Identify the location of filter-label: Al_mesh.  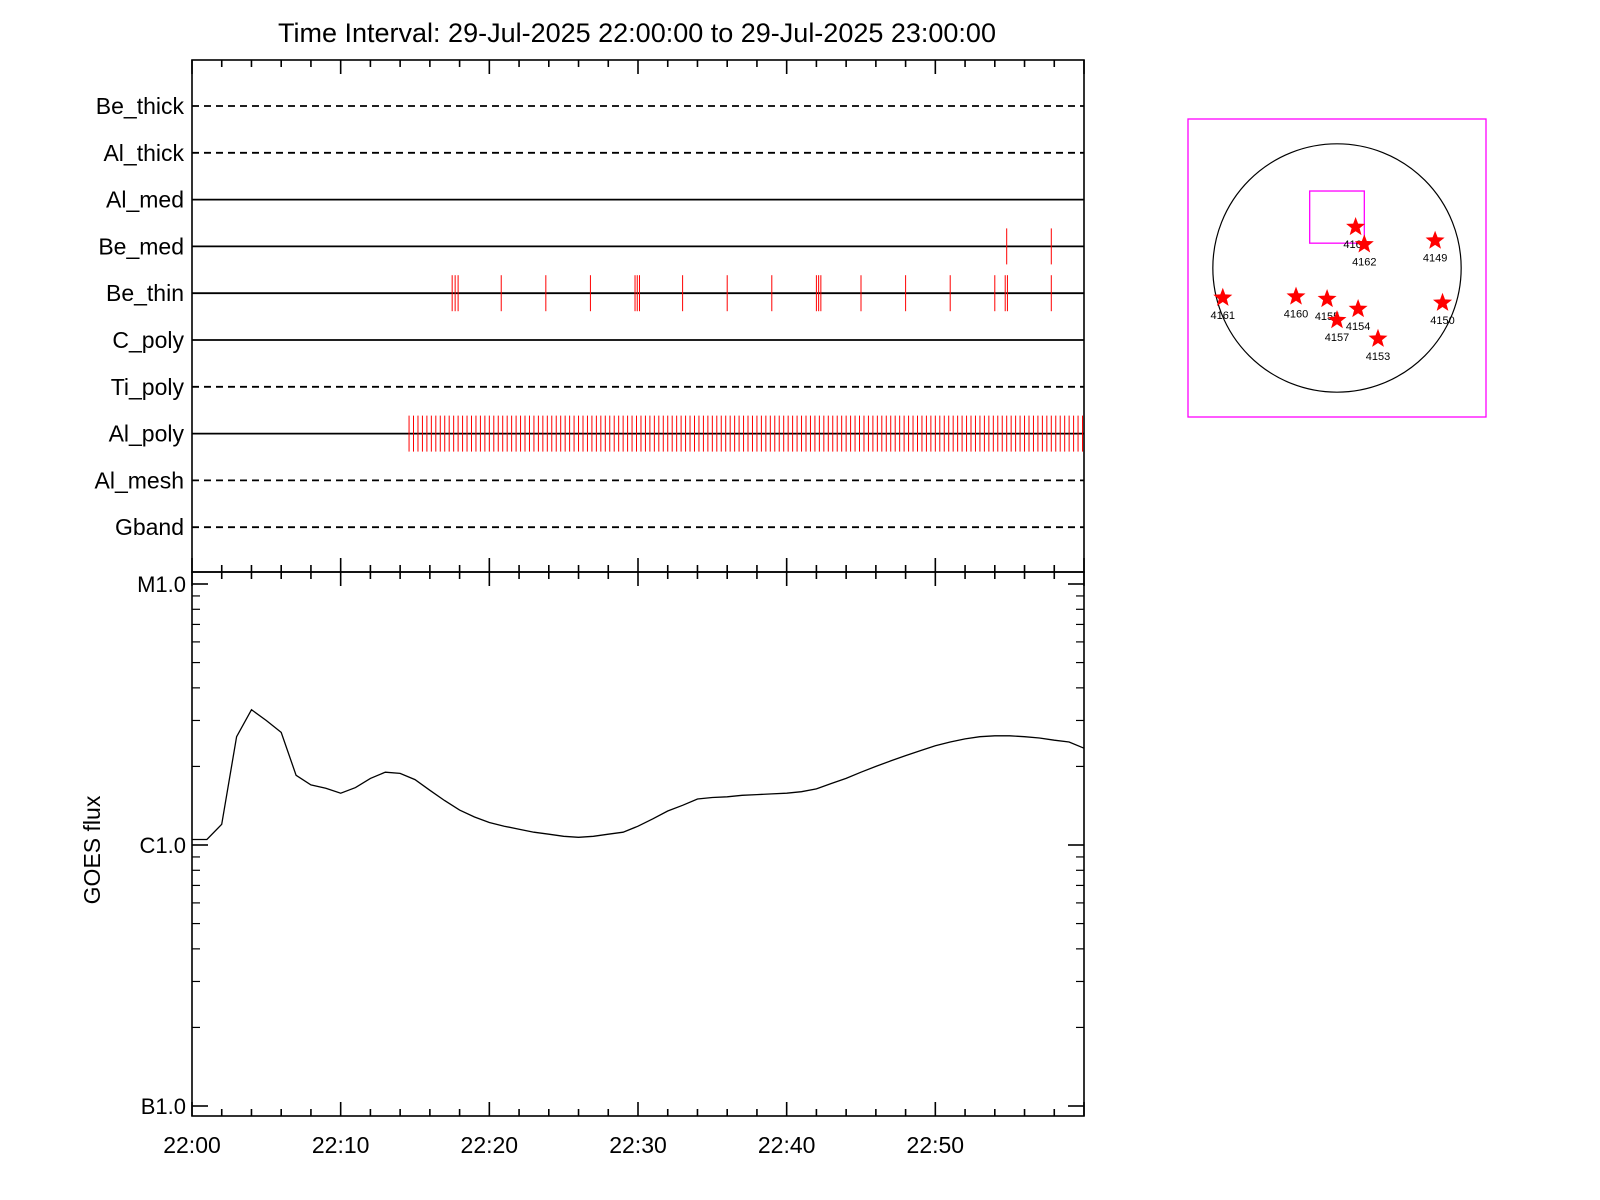
(139, 480).